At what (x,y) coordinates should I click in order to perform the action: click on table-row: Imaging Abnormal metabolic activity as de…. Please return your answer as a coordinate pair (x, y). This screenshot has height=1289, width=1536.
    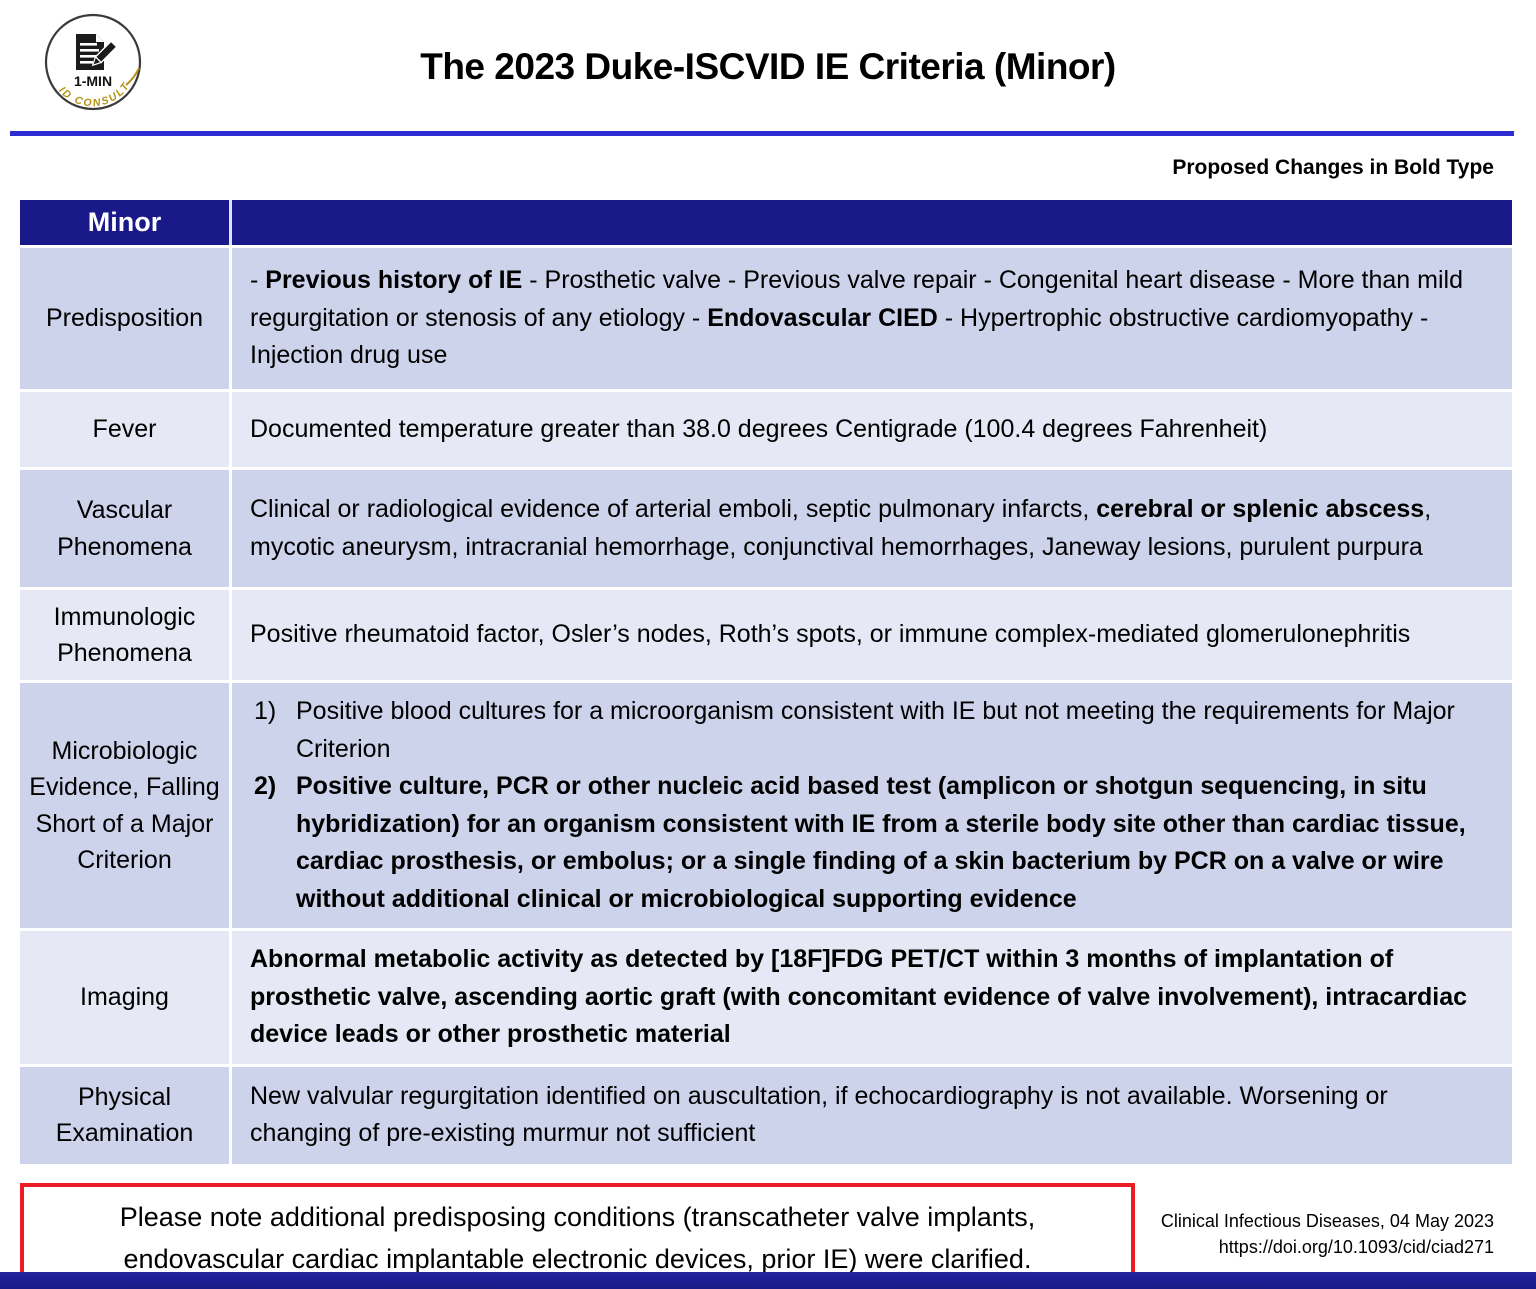
    Looking at the image, I should click on (766, 999).